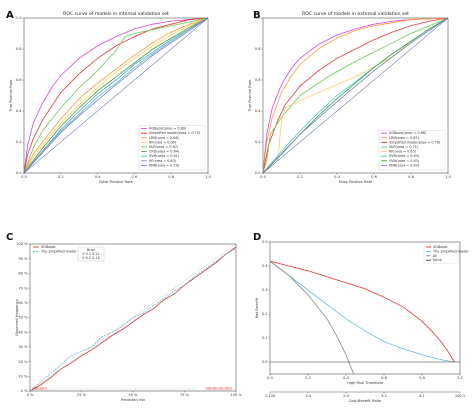 The height and width of the screenshot is (412, 474). I want to click on legend-entry: NLP(area = 0.71), so click(404, 147).